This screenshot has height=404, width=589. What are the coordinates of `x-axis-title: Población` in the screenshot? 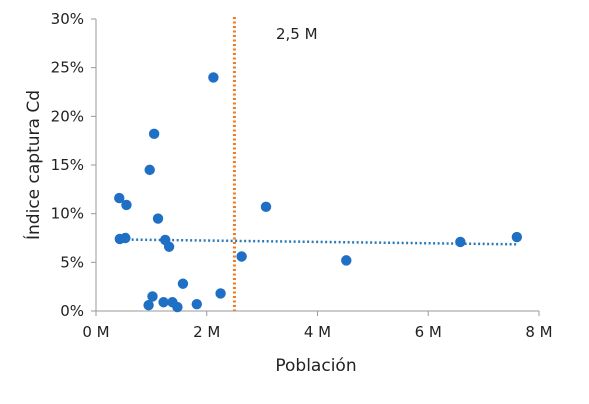 It's located at (315, 366).